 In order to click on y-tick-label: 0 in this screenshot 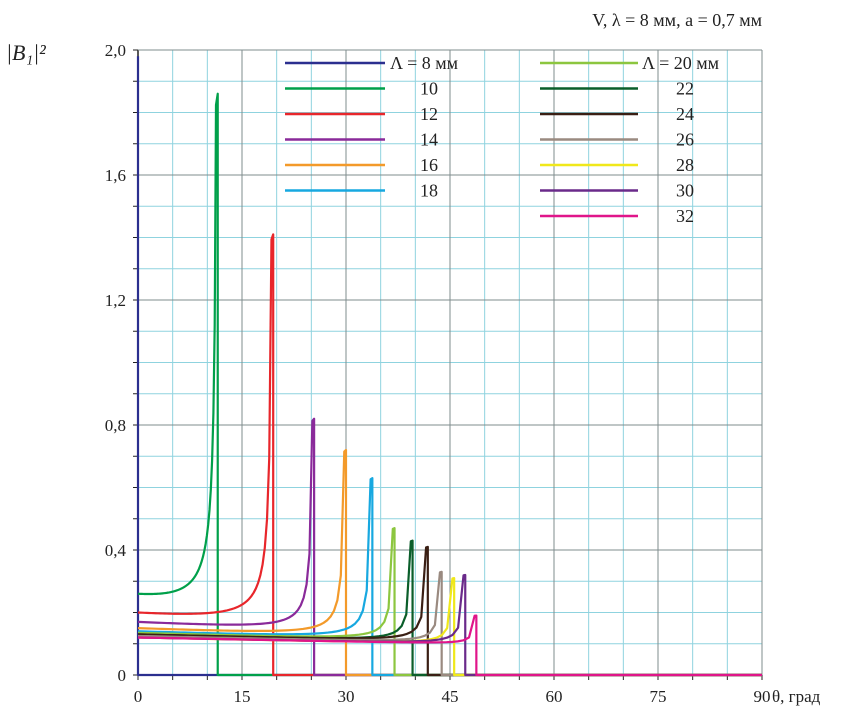, I will do `click(122, 675)`.